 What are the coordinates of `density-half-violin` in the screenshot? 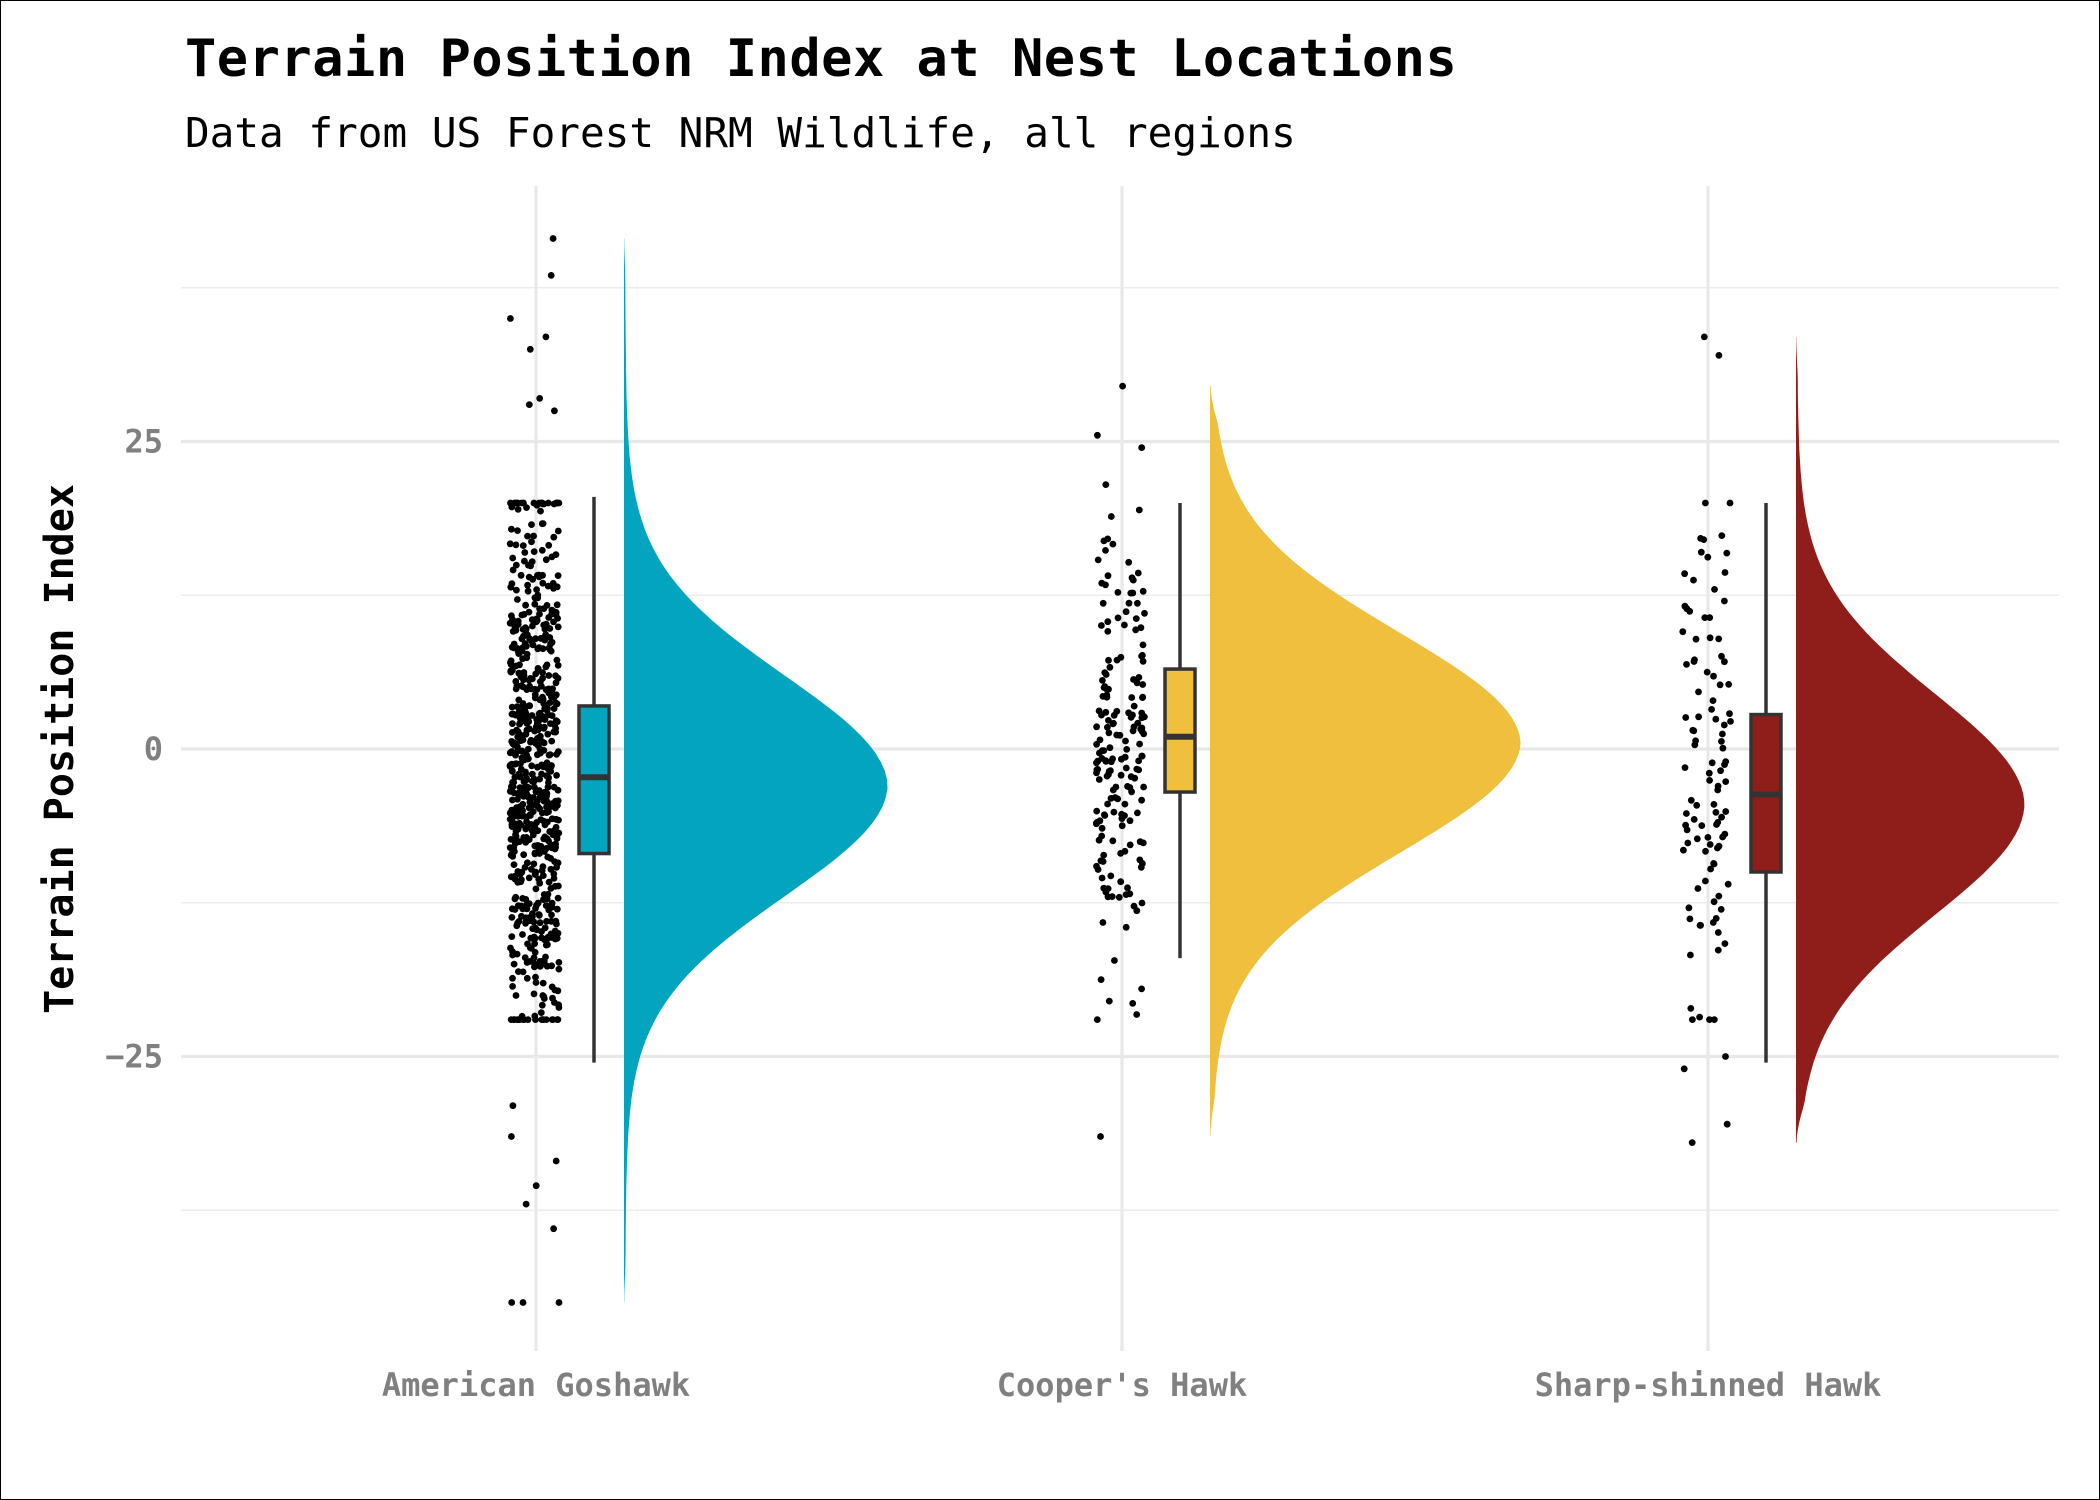 It's located at (1365, 761).